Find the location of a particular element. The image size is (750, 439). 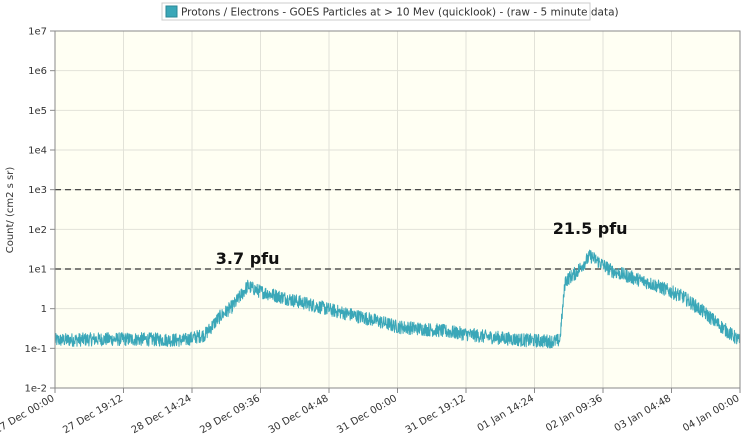

x-tick-label: 03 Jan 04:48 is located at coordinates (643, 413).